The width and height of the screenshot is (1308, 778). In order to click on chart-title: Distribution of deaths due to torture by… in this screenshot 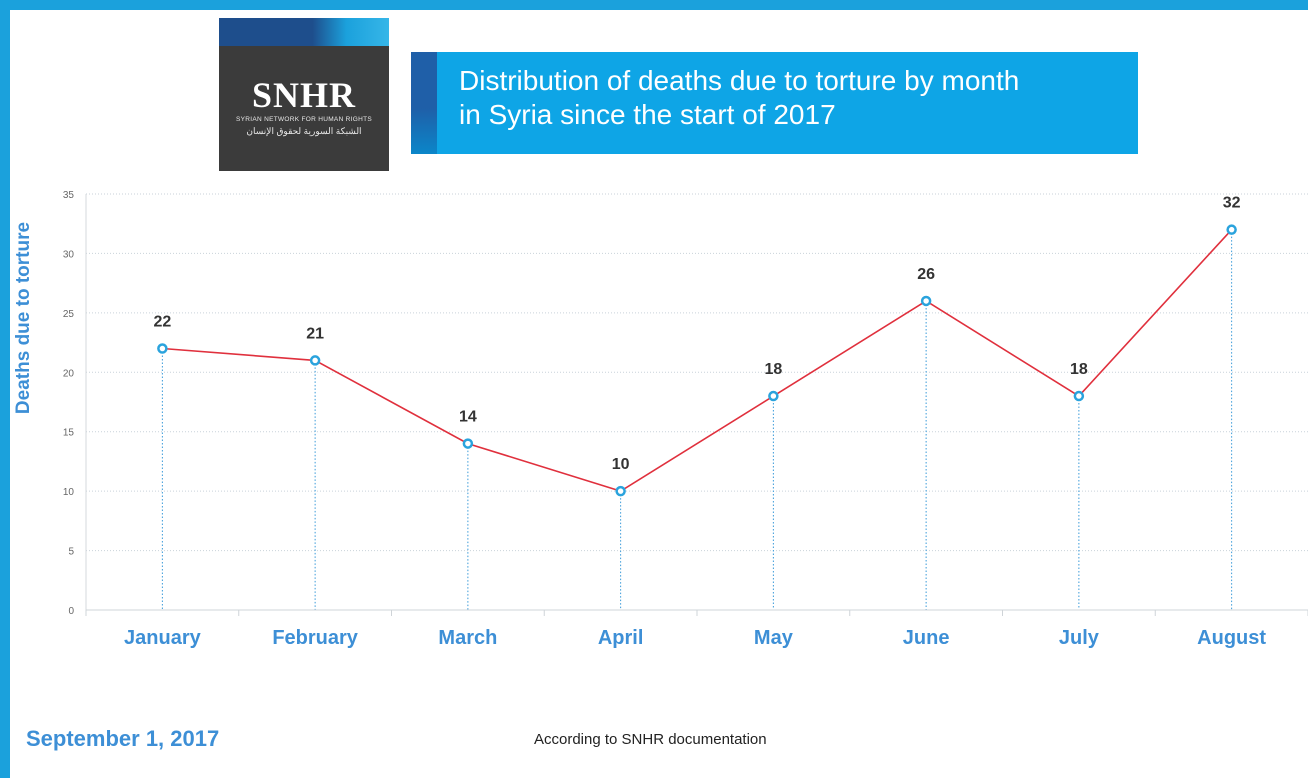, I will do `click(789, 98)`.